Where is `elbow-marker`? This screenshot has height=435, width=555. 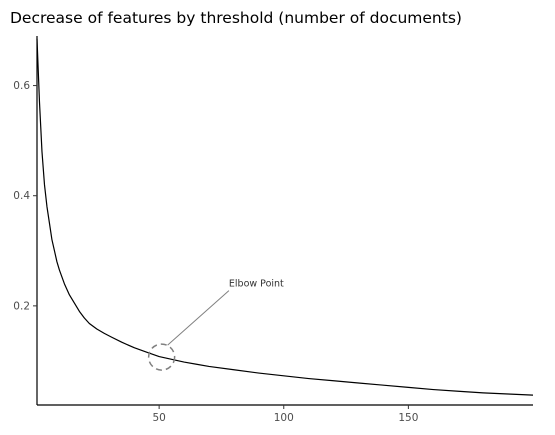 elbow-marker is located at coordinates (161, 357).